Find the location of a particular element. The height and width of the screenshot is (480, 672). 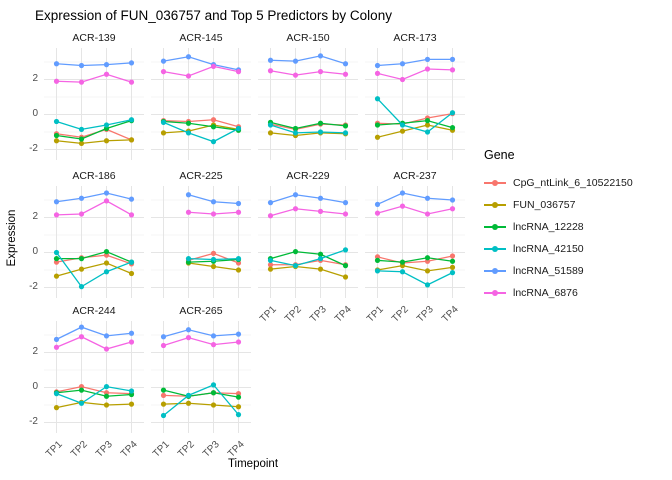

x-axis-title: Timepoint is located at coordinates (253, 464).